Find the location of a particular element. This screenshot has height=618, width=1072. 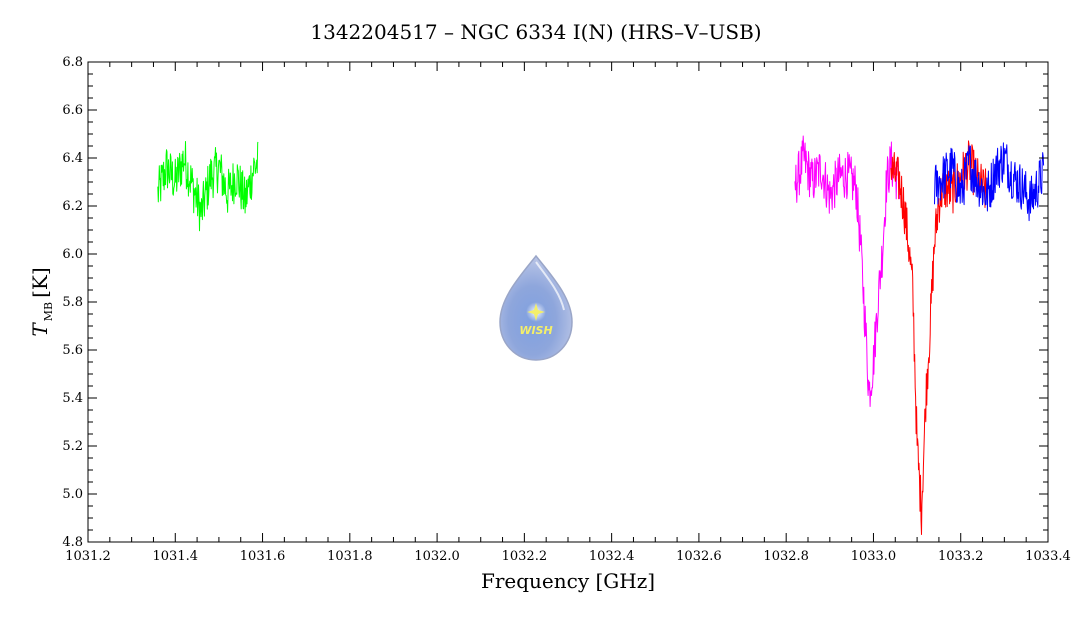

y-tick-label: 5.6 is located at coordinates (72, 350).